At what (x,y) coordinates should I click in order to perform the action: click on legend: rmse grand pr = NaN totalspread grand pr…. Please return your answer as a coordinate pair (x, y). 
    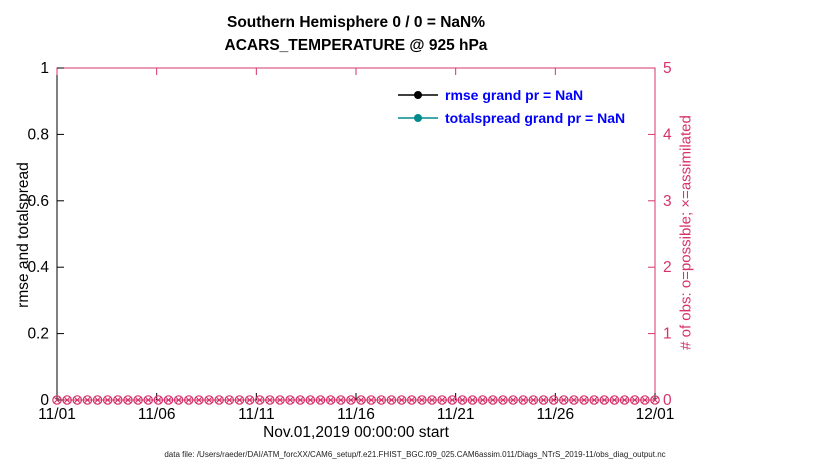
    Looking at the image, I should click on (511, 106).